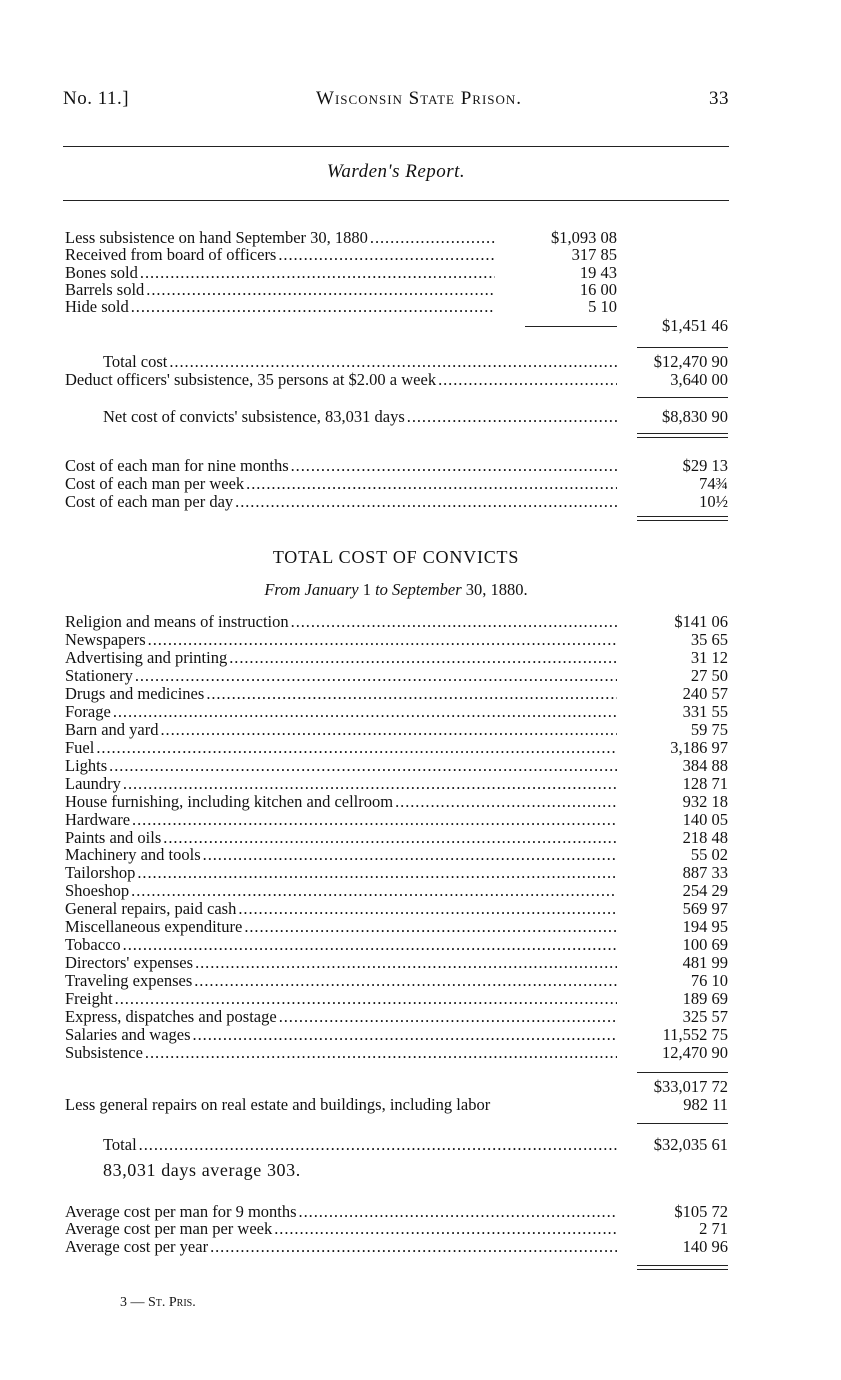 The width and height of the screenshot is (841, 1380). Describe the element at coordinates (705, 873) in the screenshot. I see `amount-column-2: 887 33` at that location.